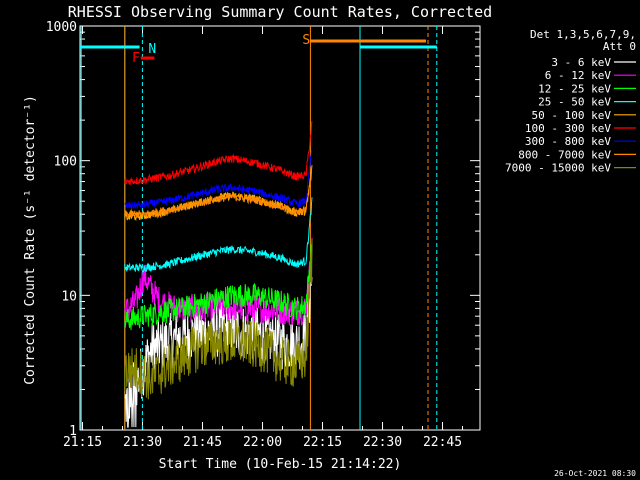  Describe the element at coordinates (306, 40) in the screenshot. I see `flag-label-s: S` at that location.